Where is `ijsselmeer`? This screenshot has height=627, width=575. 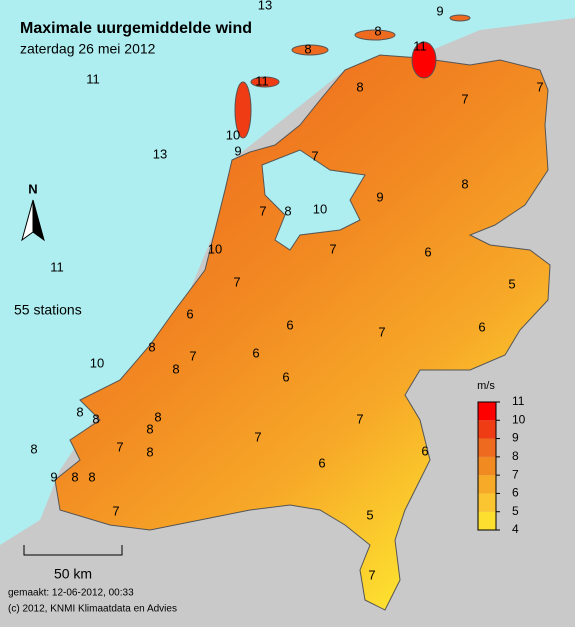 ijsselmeer is located at coordinates (313, 200).